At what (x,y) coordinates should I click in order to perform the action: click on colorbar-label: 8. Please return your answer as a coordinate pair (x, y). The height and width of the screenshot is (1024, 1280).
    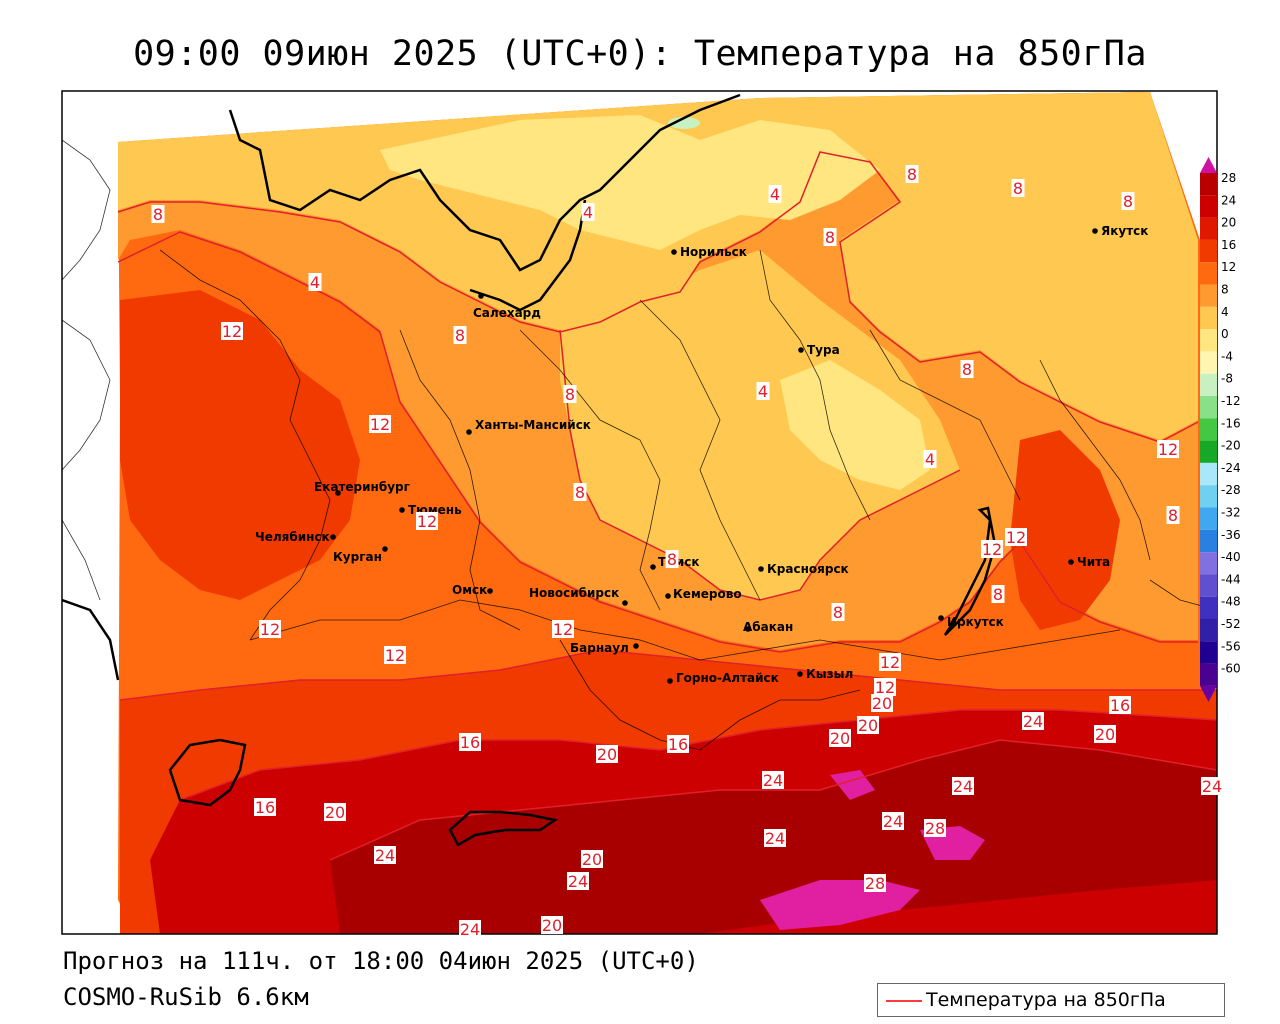
    Looking at the image, I should click on (1225, 290).